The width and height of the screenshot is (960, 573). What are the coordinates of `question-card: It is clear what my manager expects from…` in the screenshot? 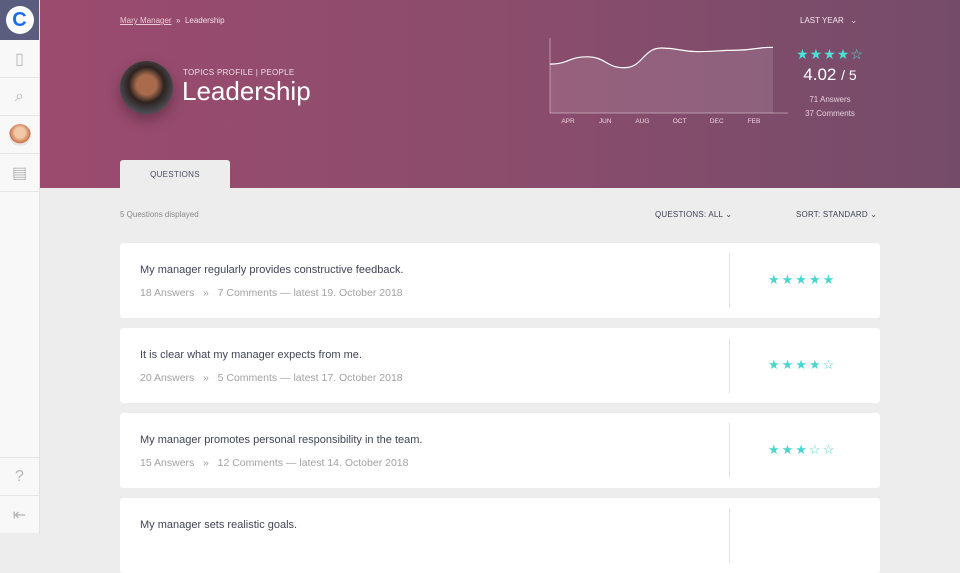 It's located at (500, 365).